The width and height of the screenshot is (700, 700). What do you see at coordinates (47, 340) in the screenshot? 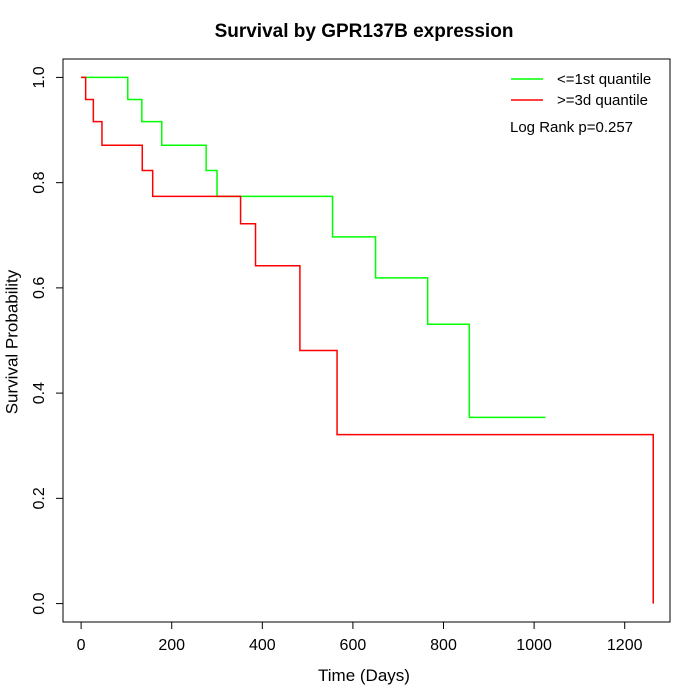
I see `y-axis: 0.0 0.2 0.4 0.6 0.8 1.0` at bounding box center [47, 340].